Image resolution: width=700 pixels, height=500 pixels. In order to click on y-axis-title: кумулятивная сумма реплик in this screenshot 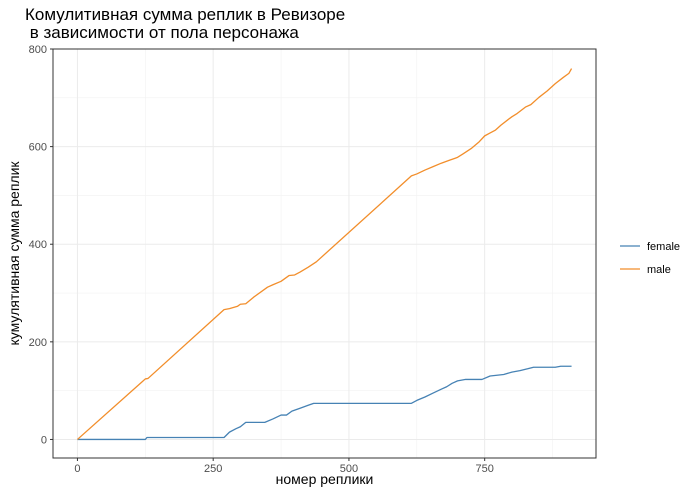, I will do `click(14, 253)`.